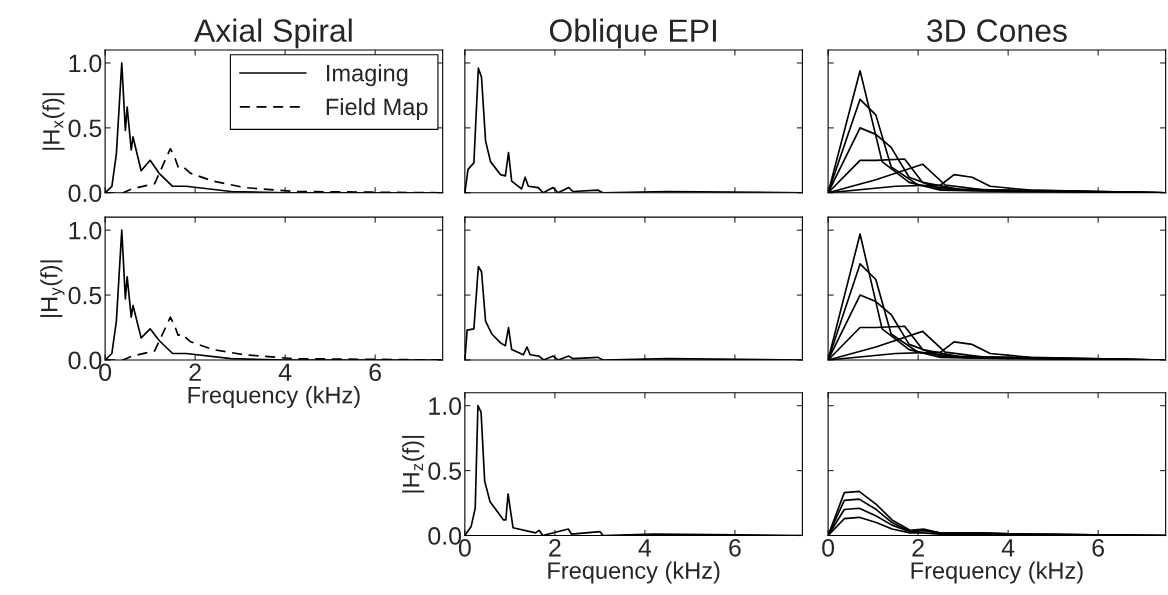 This screenshot has height=595, width=1168. Describe the element at coordinates (273, 33) in the screenshot. I see `chart-title: Axial Spiral` at that location.